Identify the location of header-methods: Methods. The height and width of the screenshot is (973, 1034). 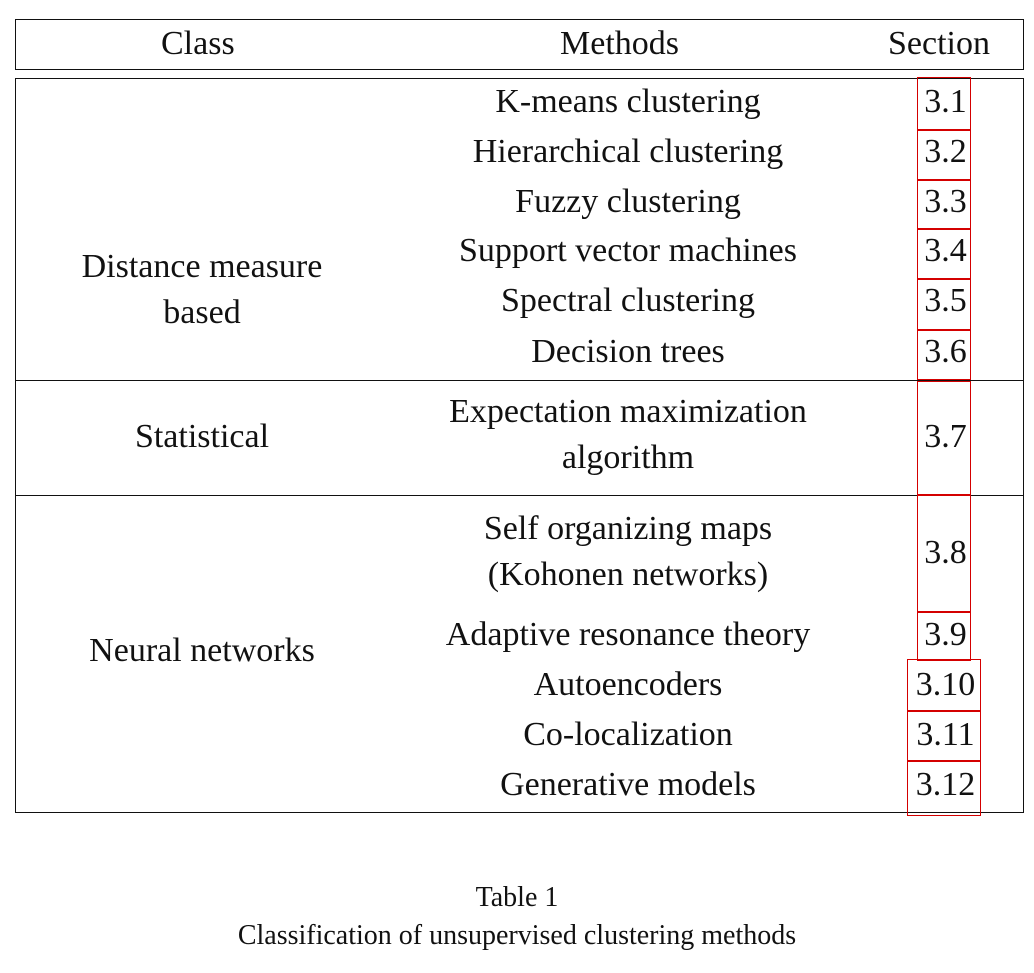
(619, 43).